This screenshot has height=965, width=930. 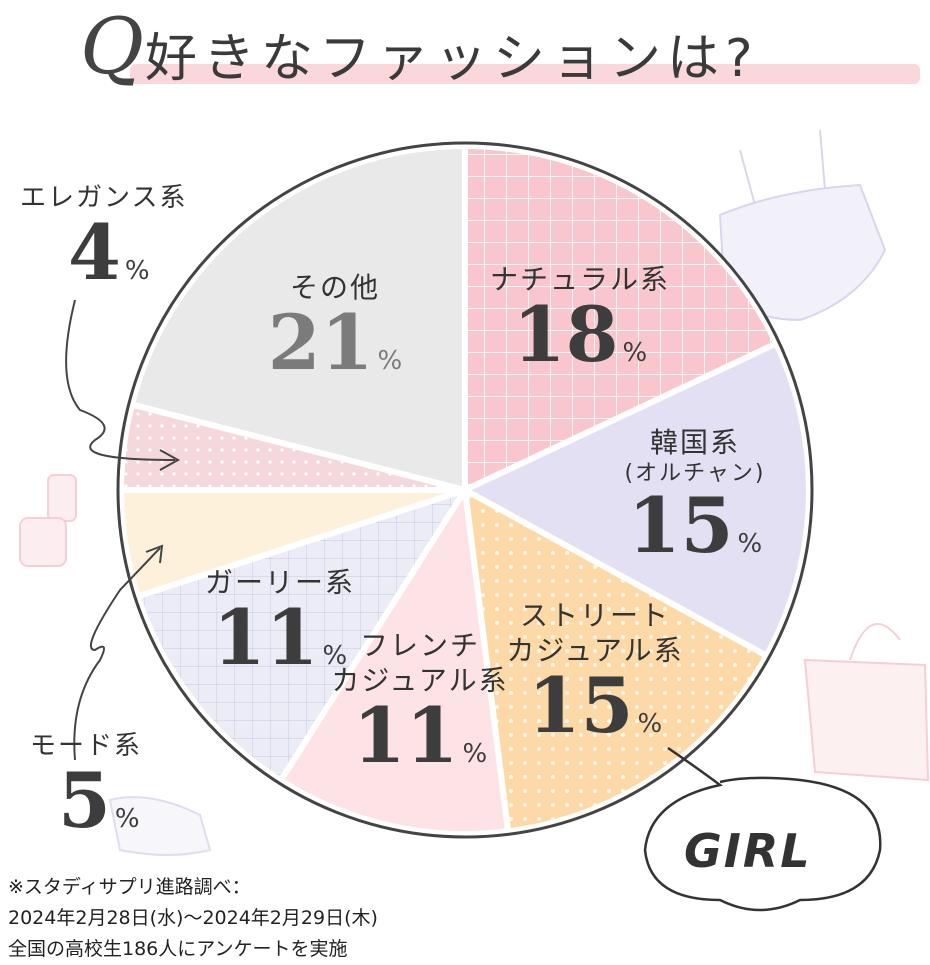 What do you see at coordinates (137, 270) in the screenshot?
I see `elegance-pct: %` at bounding box center [137, 270].